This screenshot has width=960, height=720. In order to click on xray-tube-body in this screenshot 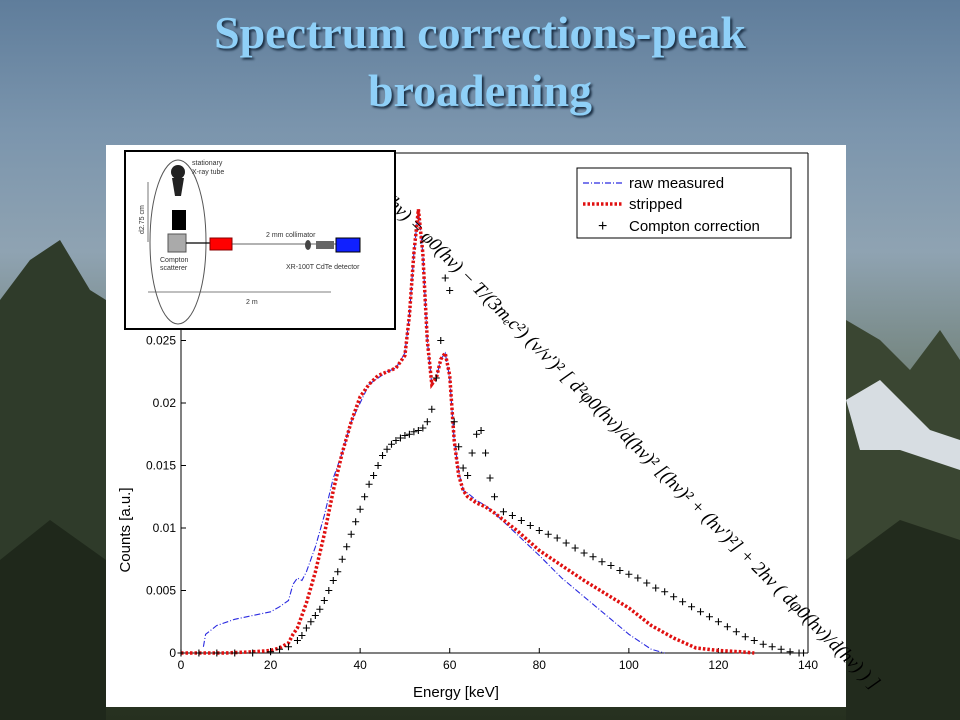, I will do `click(178, 187)`.